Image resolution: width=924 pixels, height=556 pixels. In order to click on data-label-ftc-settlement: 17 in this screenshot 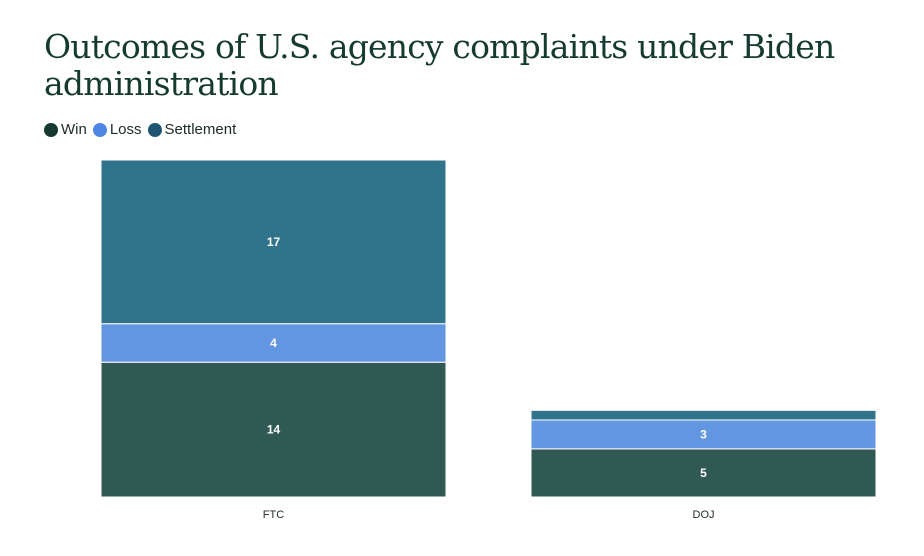, I will do `click(274, 242)`.